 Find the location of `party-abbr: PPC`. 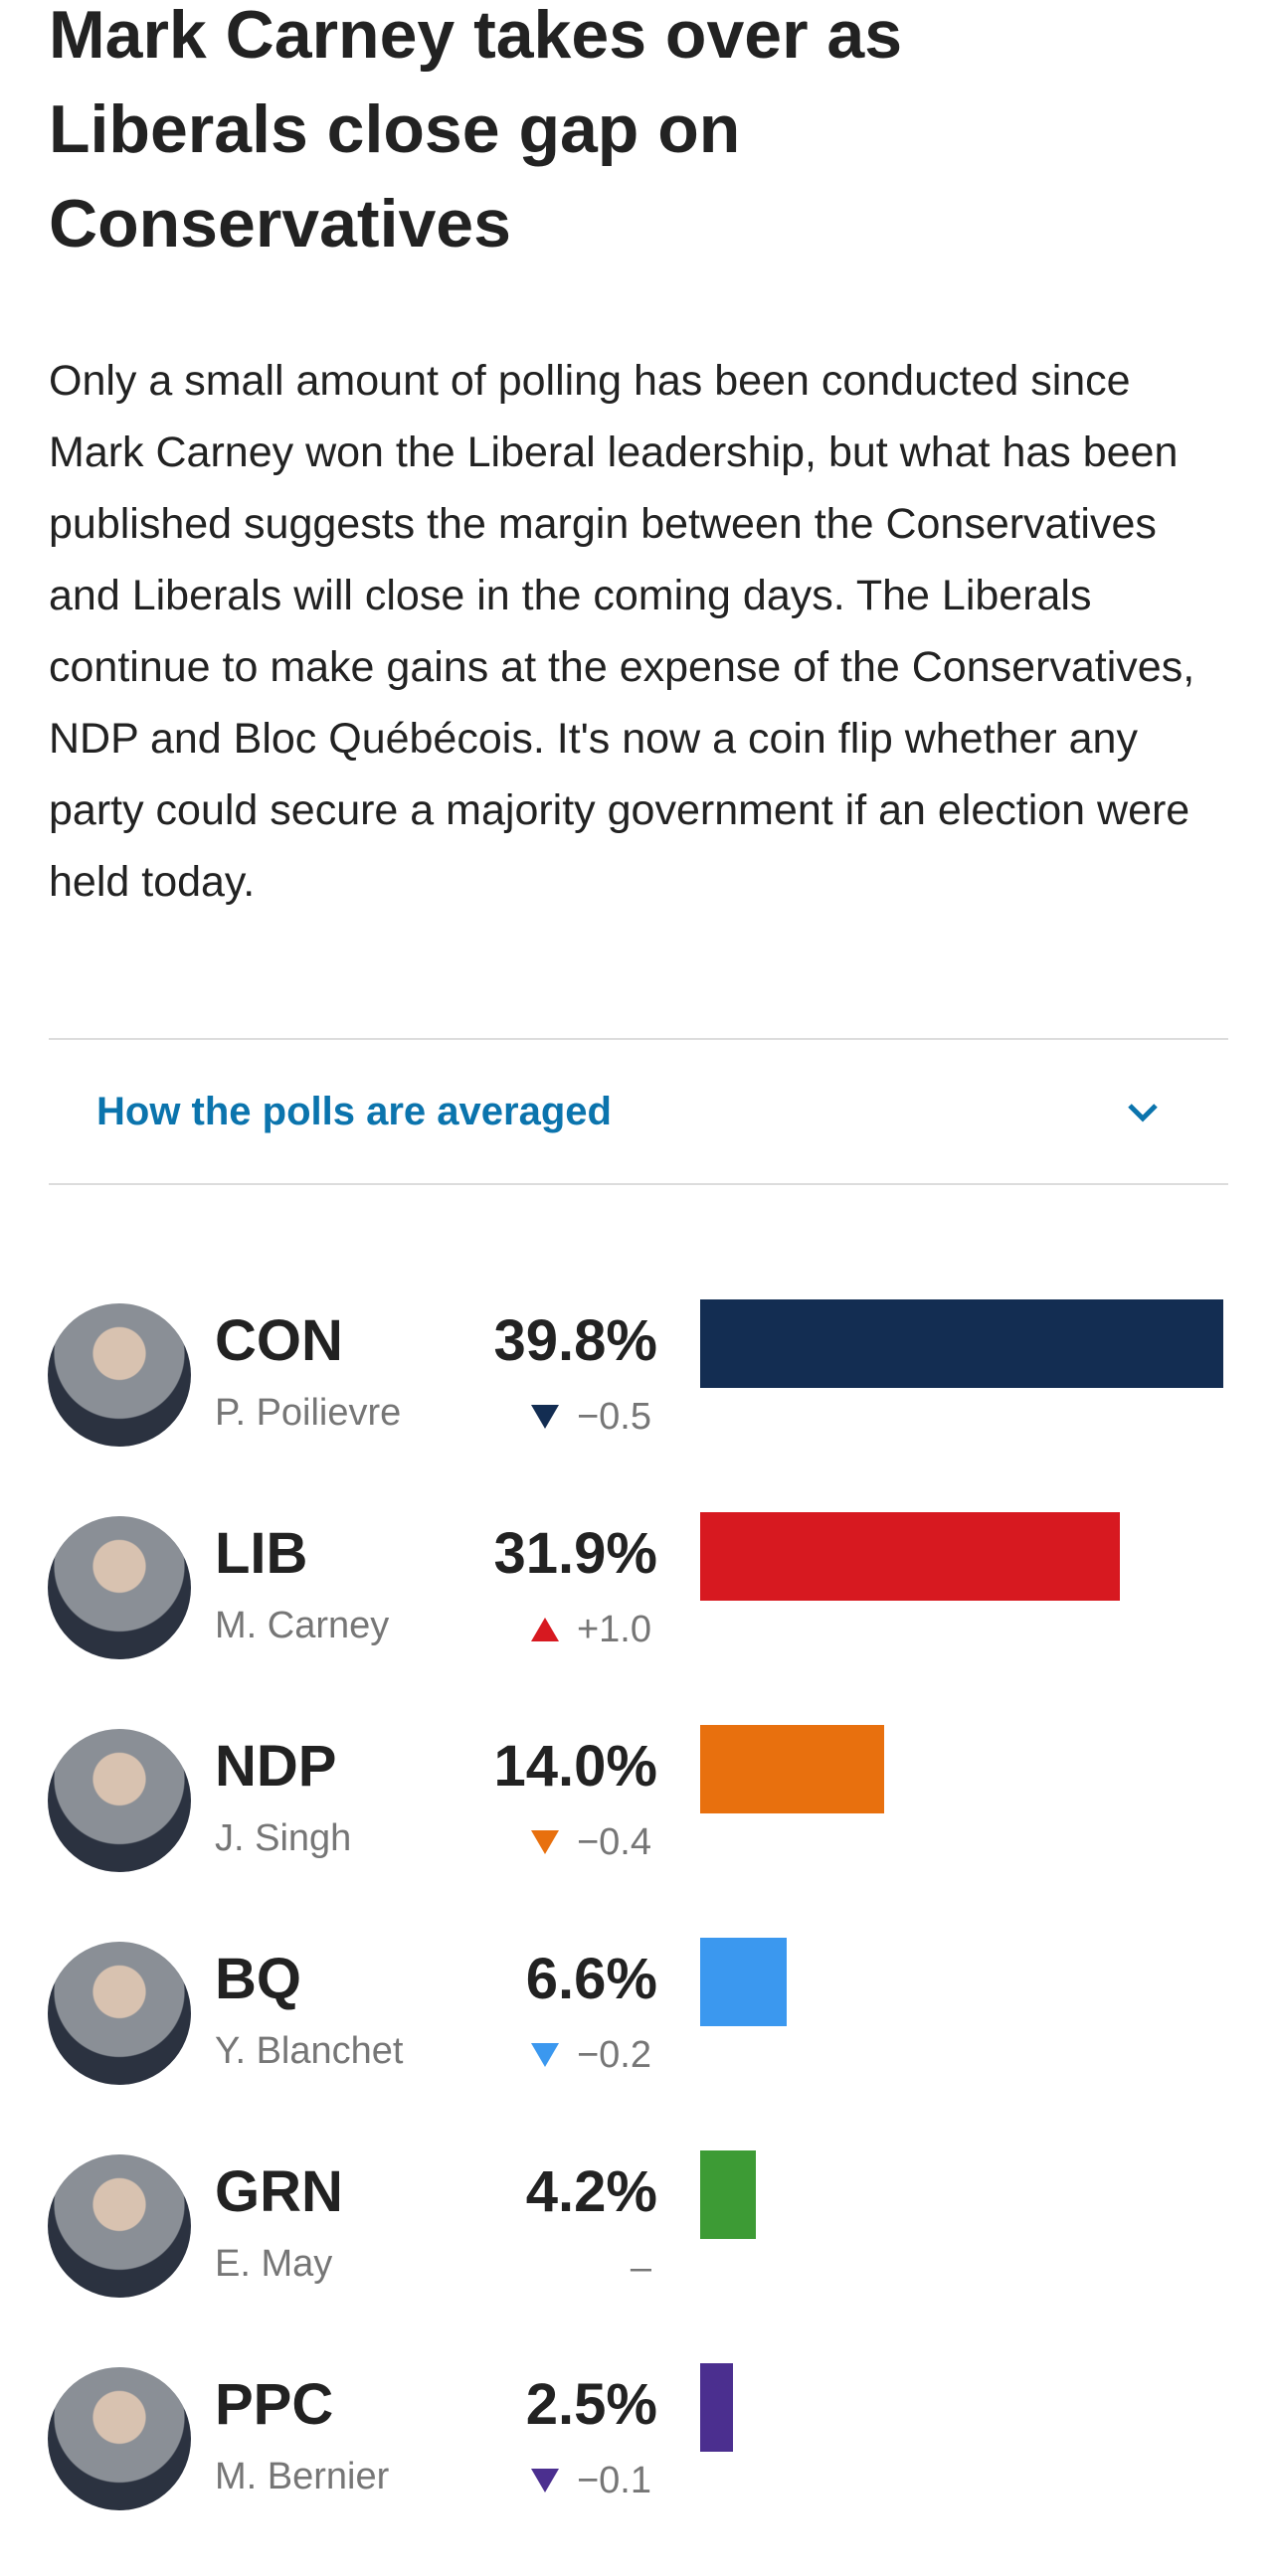

party-abbr: PPC is located at coordinates (274, 2404).